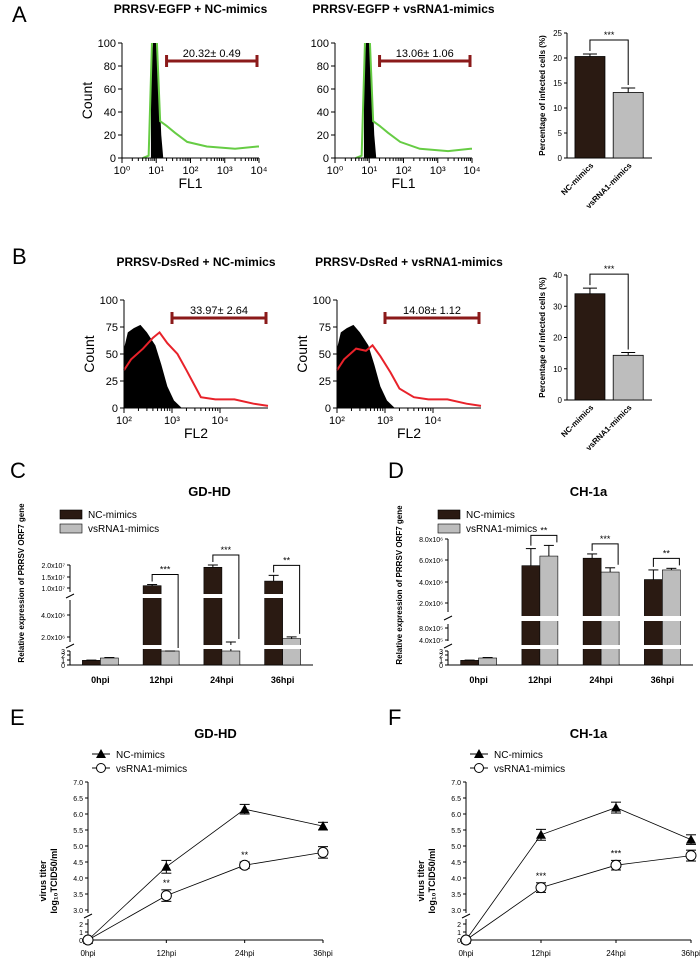 Image resolution: width=700 pixels, height=967 pixels. What do you see at coordinates (78, 831) in the screenshot?
I see `y-tick-label: 5.5` at bounding box center [78, 831].